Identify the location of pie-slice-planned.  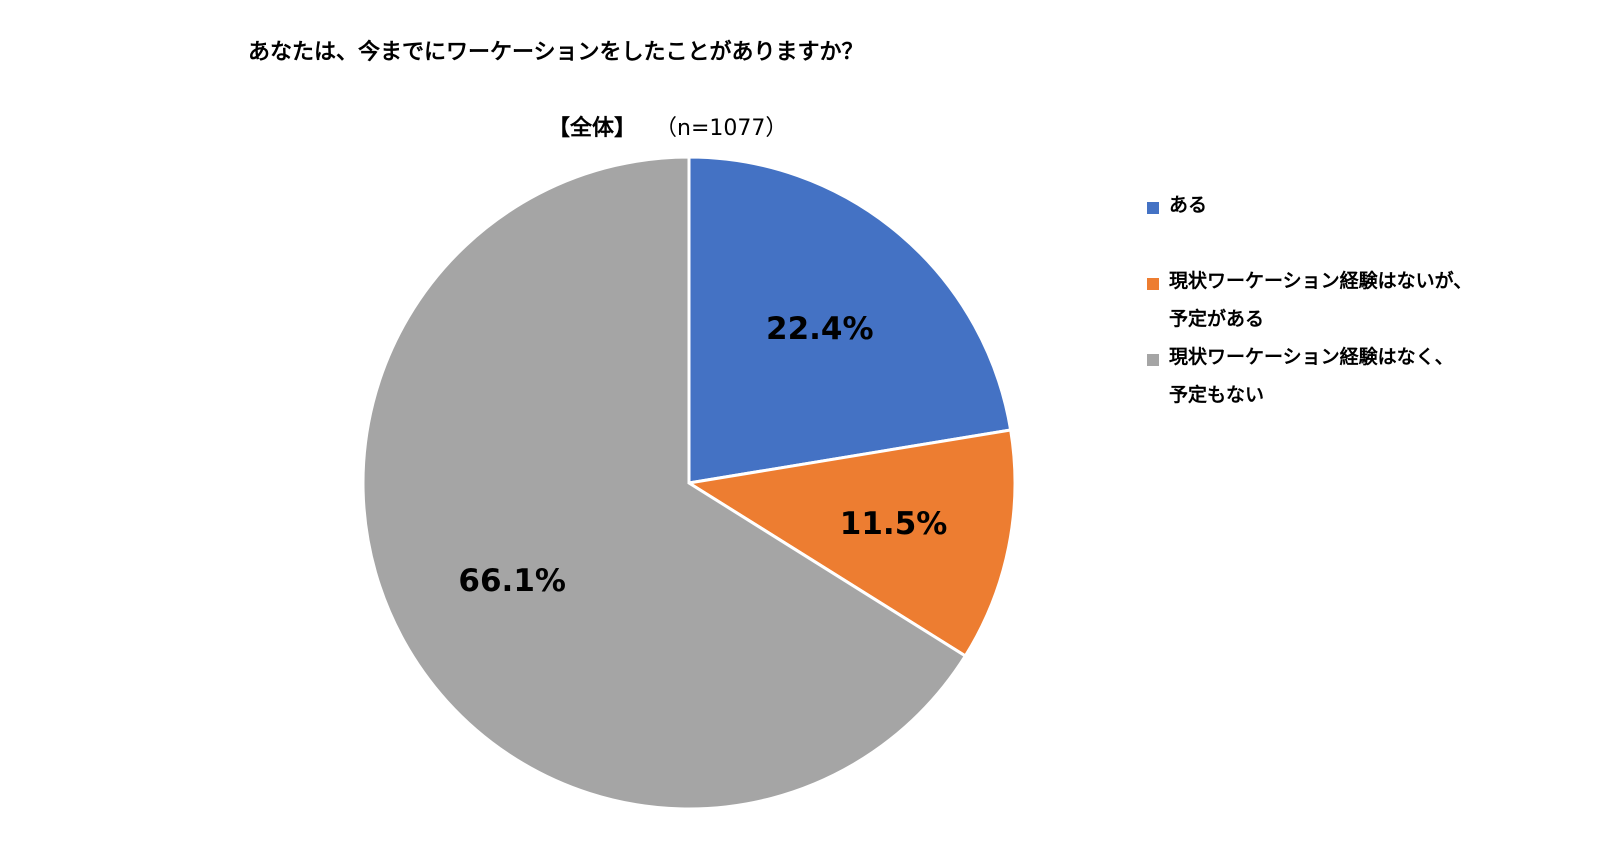
(850, 543).